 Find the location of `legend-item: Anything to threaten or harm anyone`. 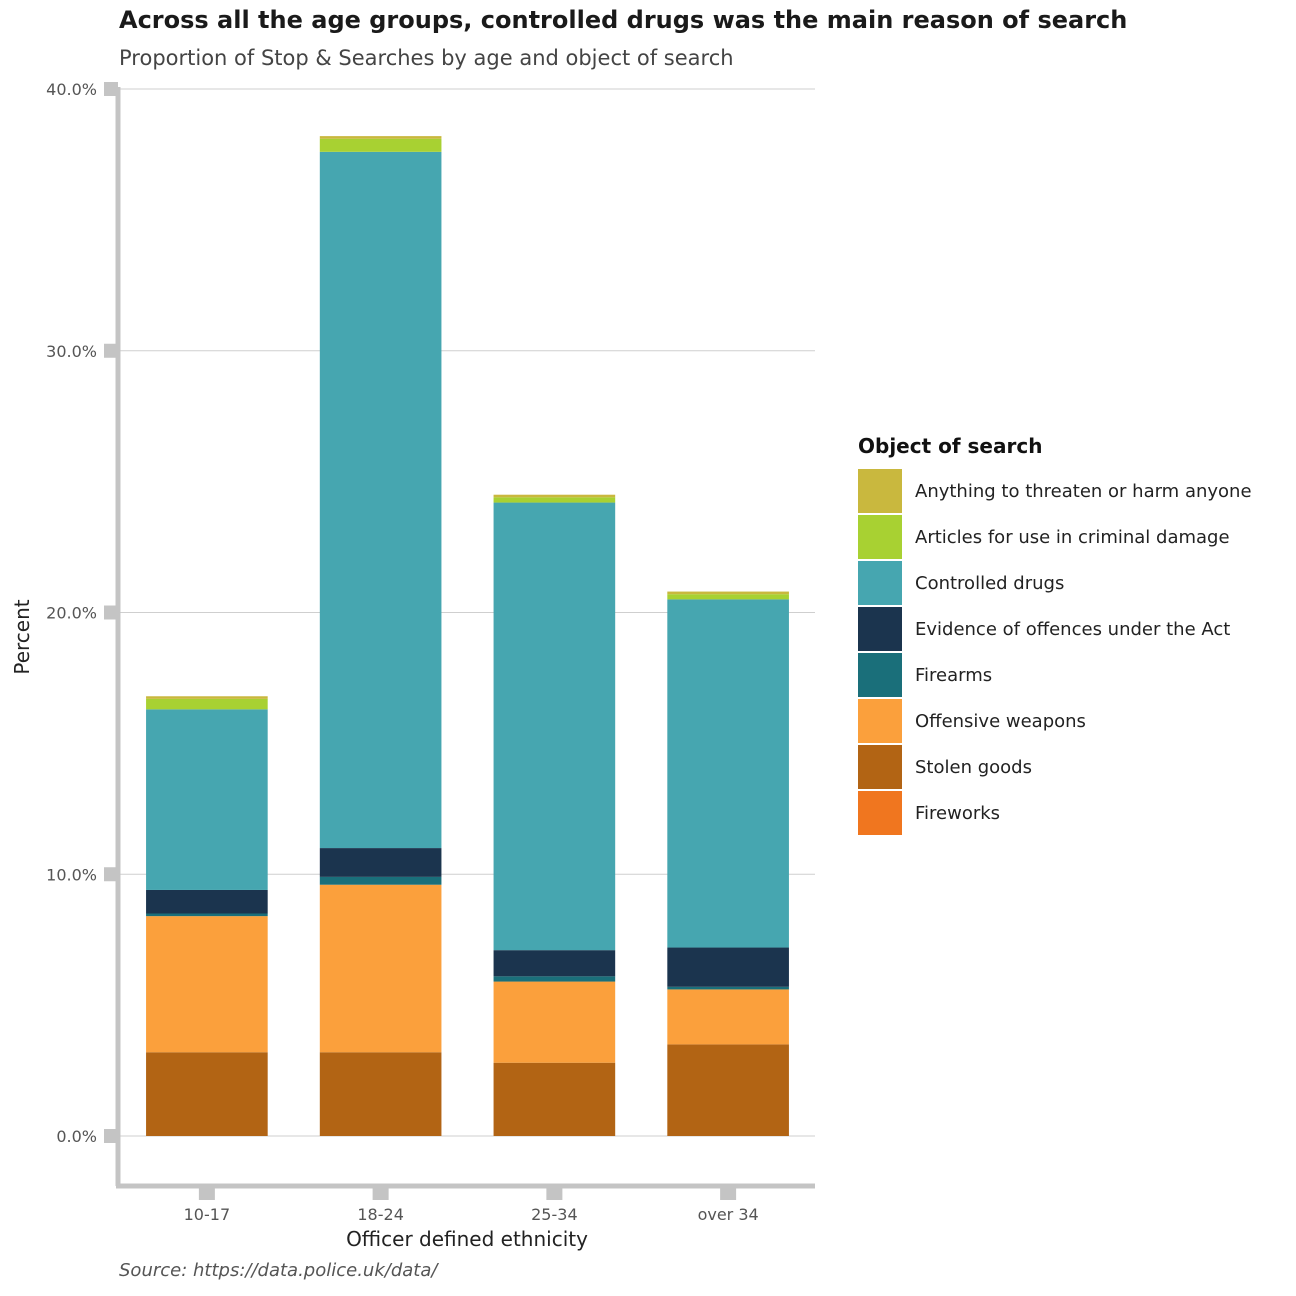

legend-item: Anything to threaten or harm anyone is located at coordinates (1055, 491).